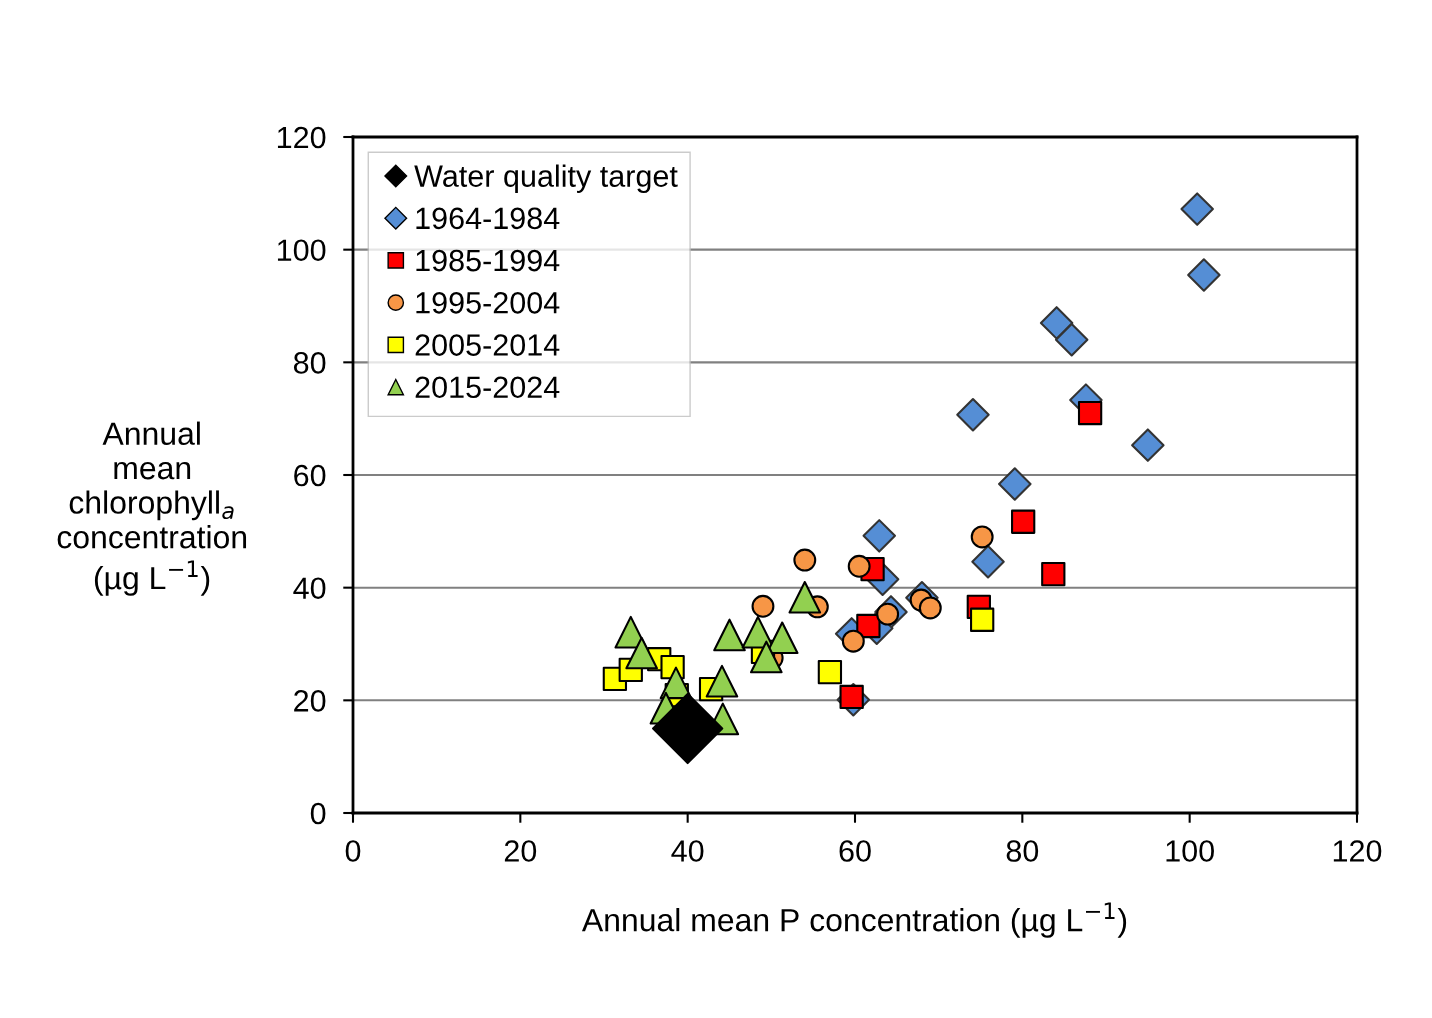  Describe the element at coordinates (487, 387) in the screenshot. I see `legend-label: 2015-2024` at that location.